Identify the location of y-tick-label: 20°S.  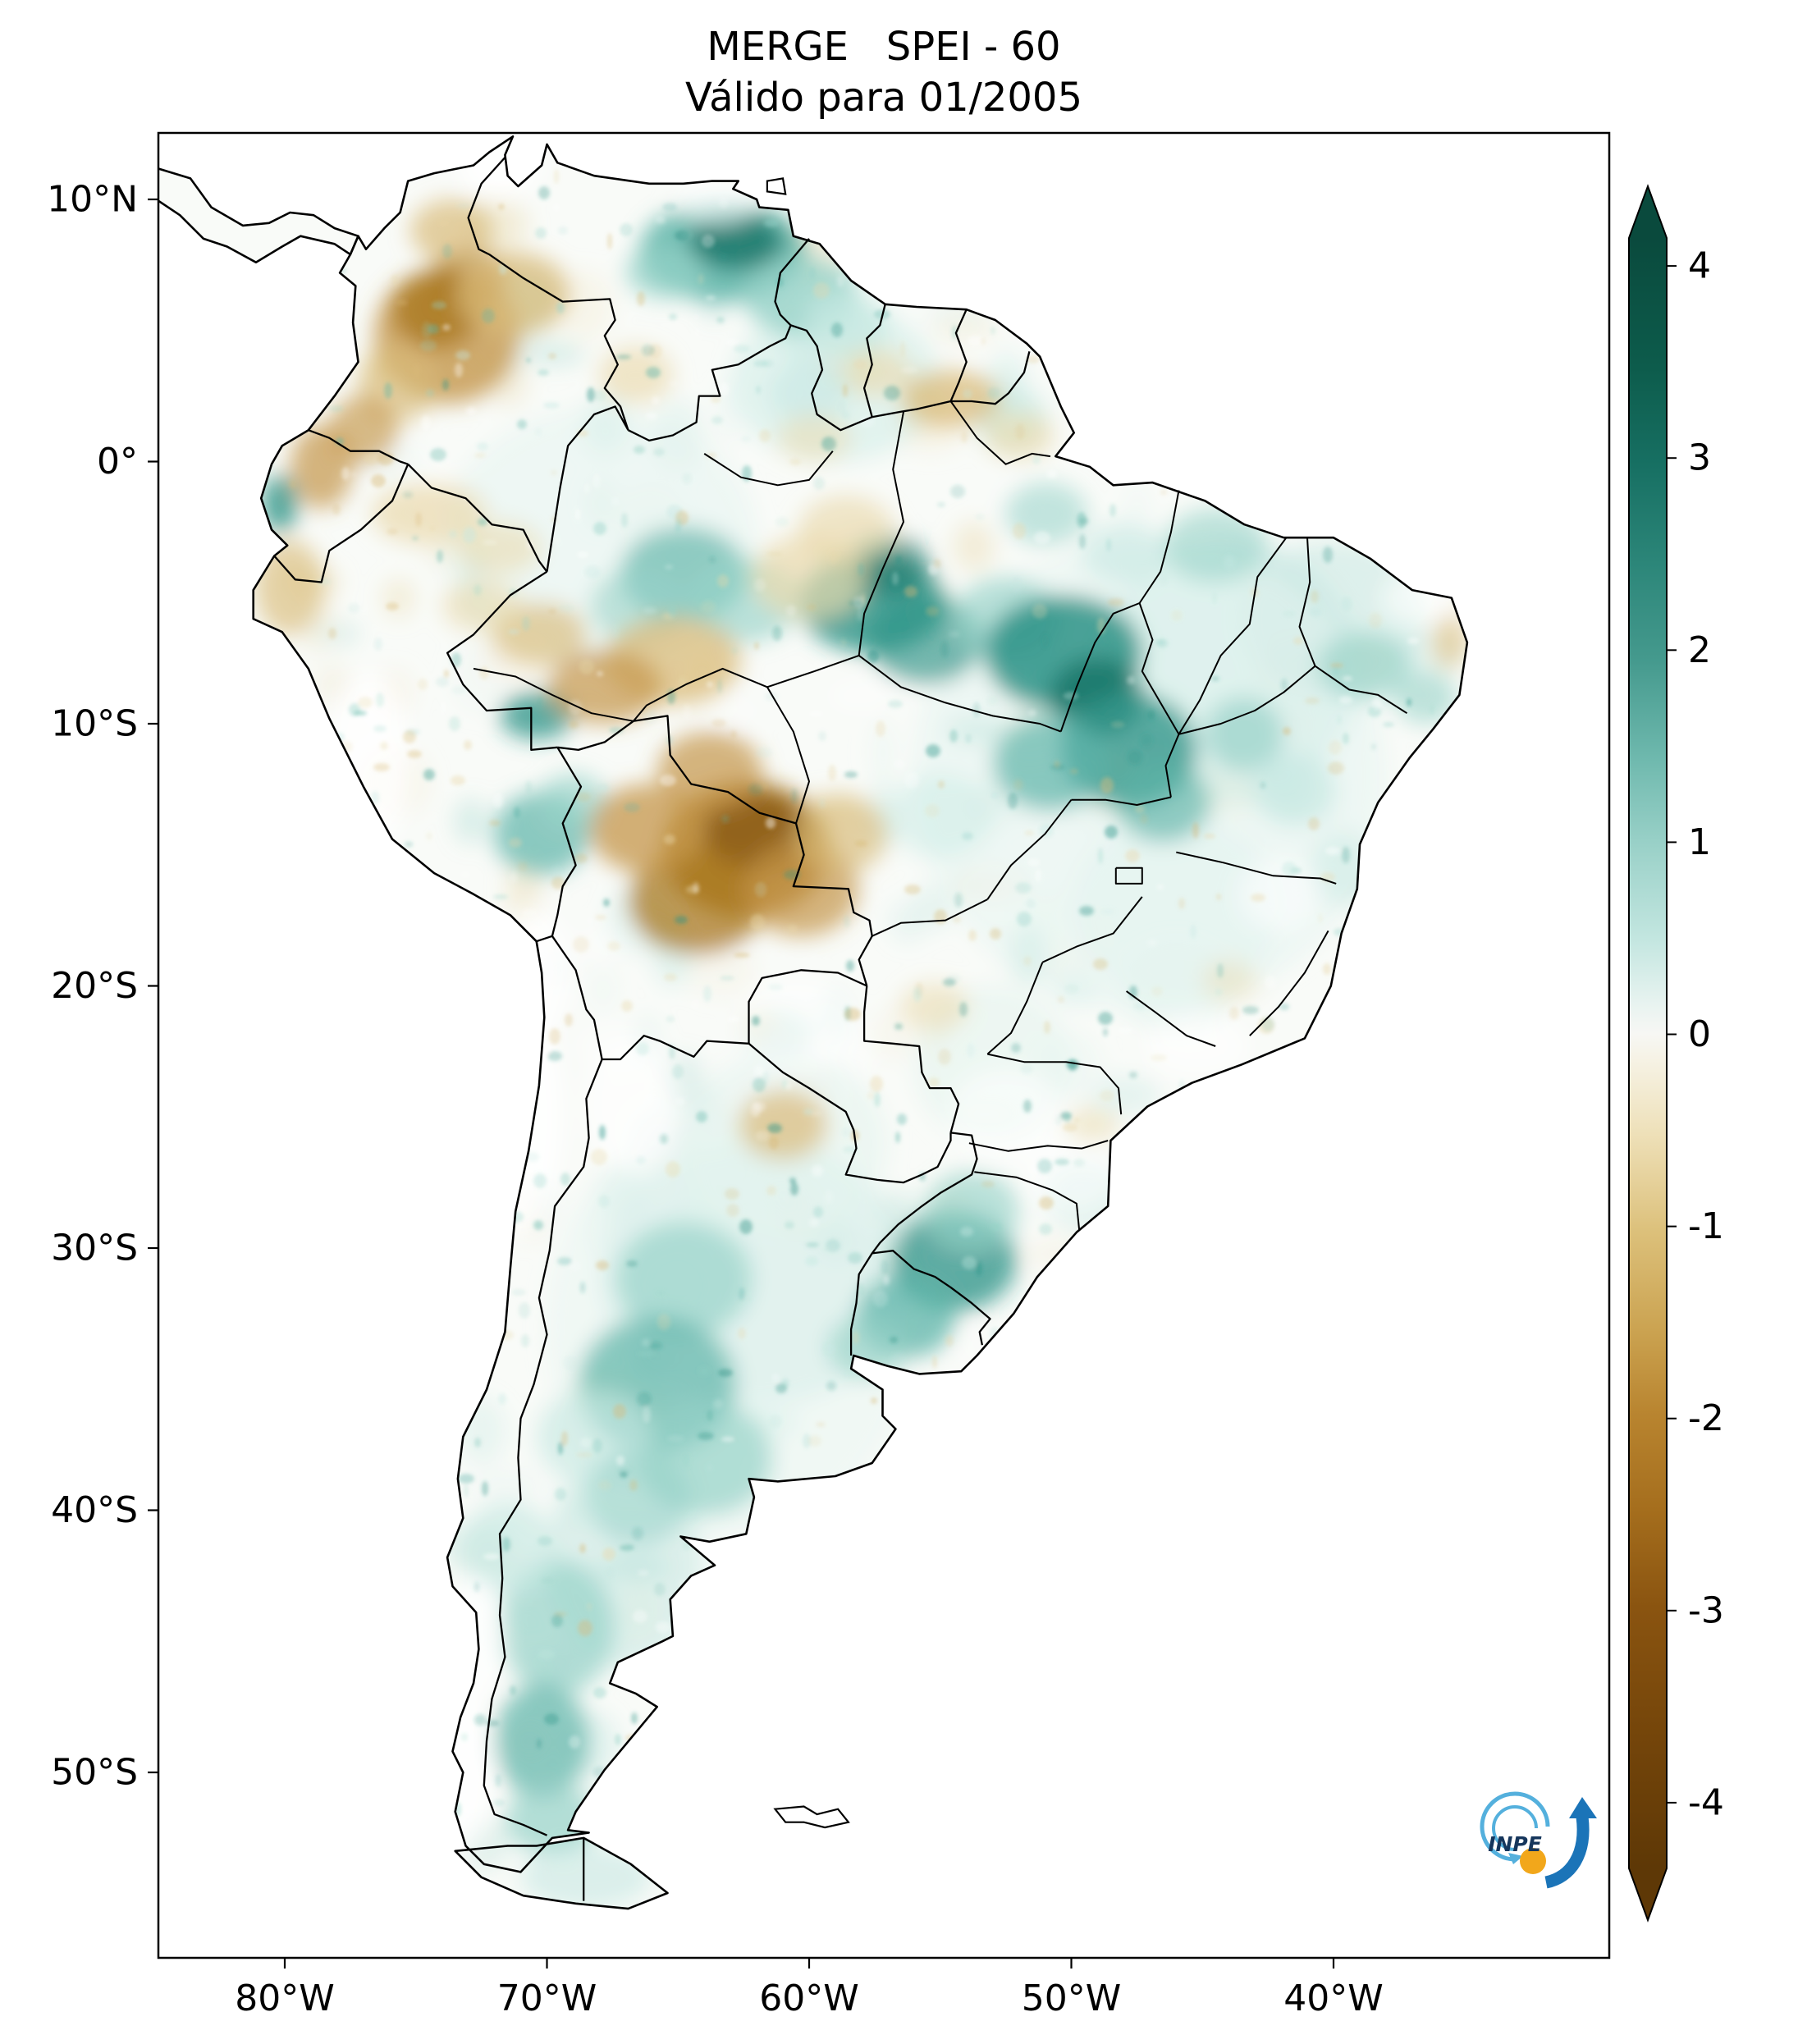
(94, 986).